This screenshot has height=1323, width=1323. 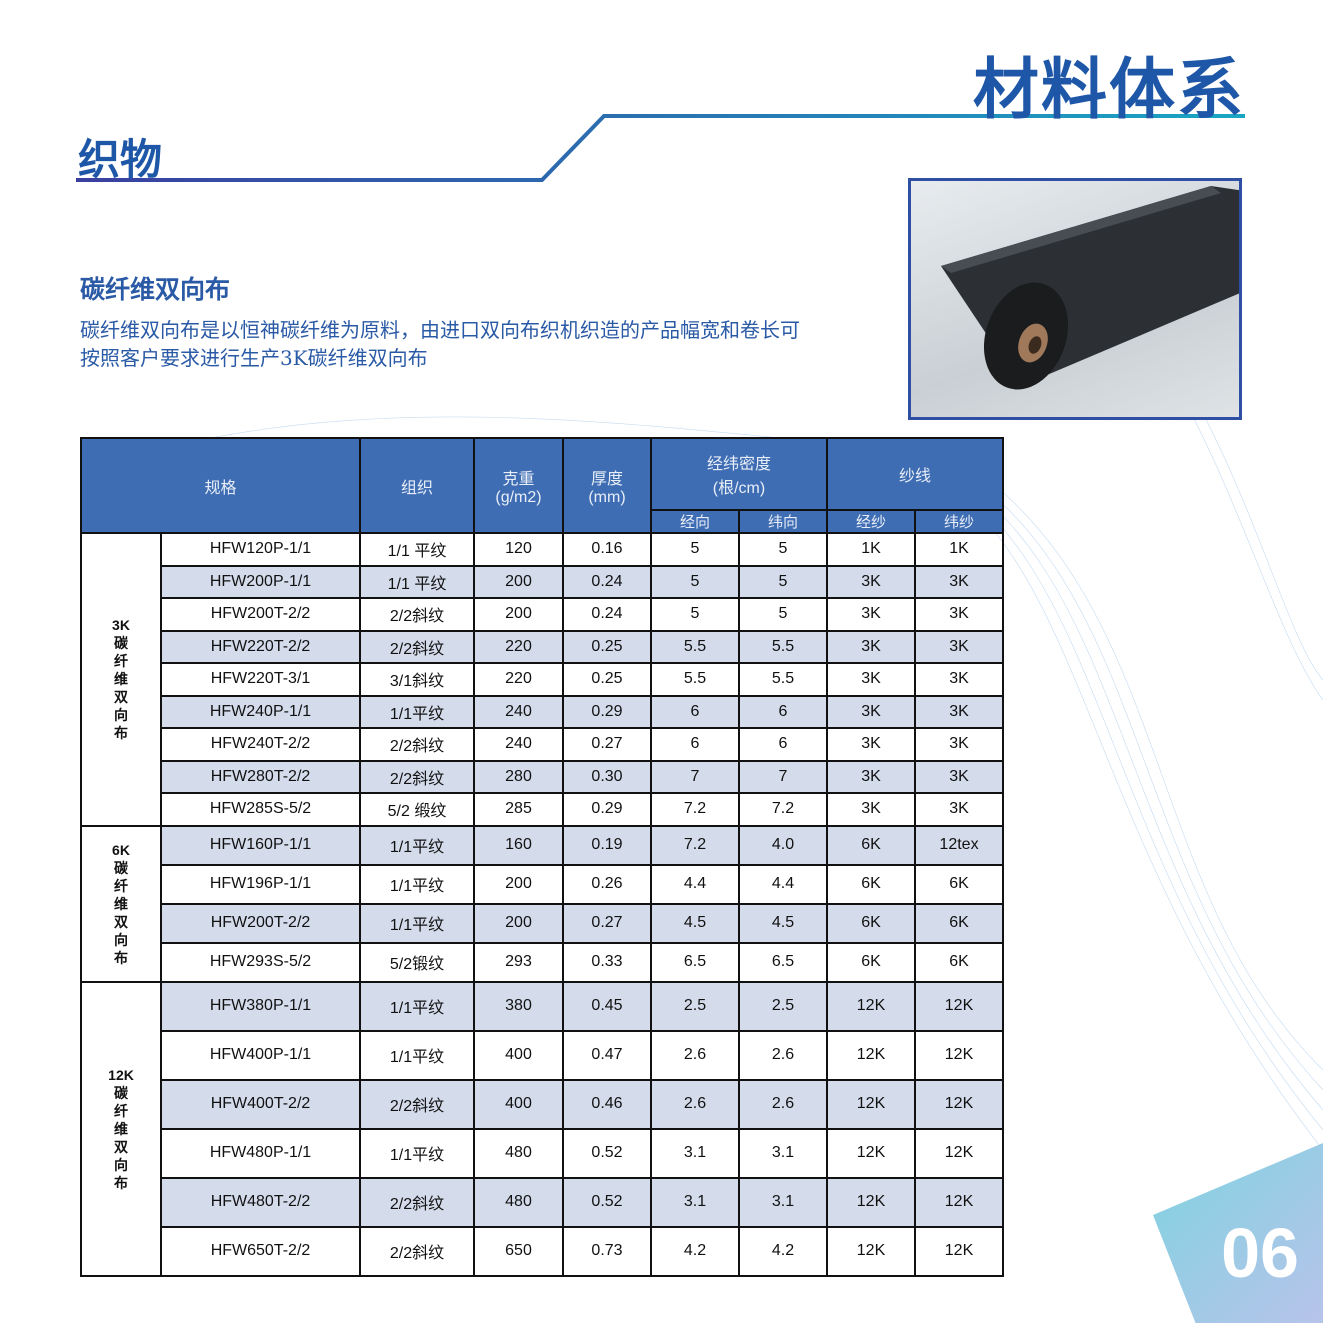 I want to click on table-row: HFW400P-1/1 1/1平纹 400 0.47 2.6 2.6 12K 12K, so click(x=542, y=1055).